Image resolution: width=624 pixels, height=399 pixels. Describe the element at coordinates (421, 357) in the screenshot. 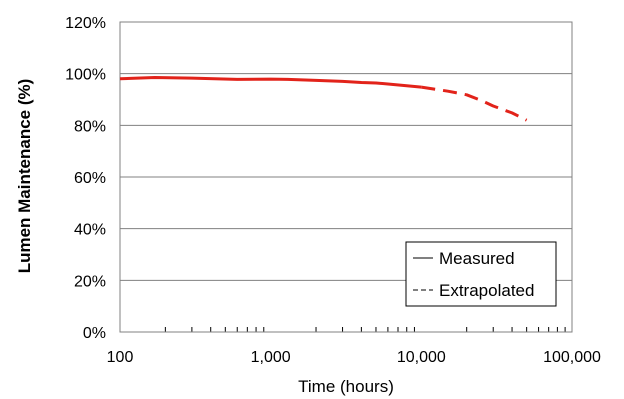

I see `x-tick-label: 10,000` at that location.